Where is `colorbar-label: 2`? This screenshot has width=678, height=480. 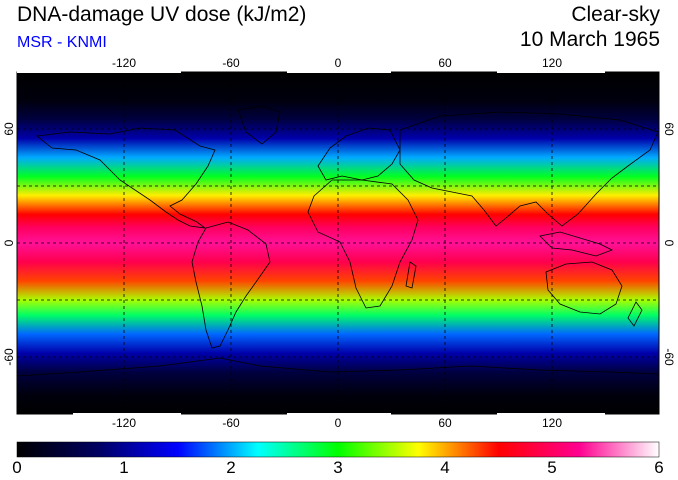 colorbar-label: 2 is located at coordinates (231, 467).